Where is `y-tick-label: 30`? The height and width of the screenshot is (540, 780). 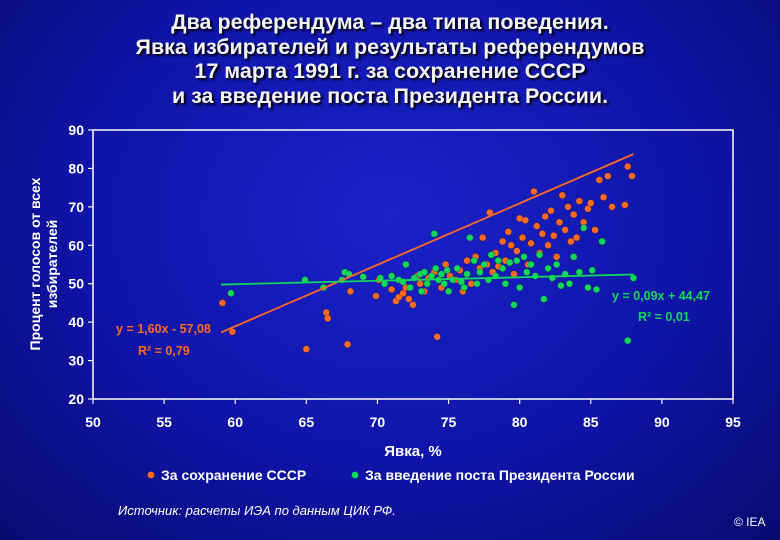 y-tick-label: 30 is located at coordinates (76, 361).